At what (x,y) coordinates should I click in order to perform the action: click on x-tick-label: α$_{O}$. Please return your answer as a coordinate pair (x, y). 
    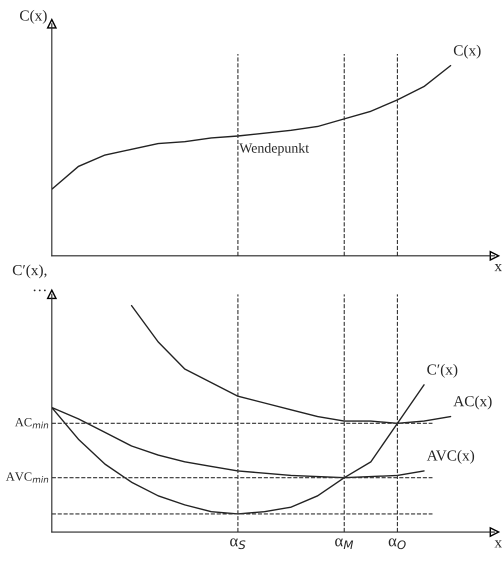
    Looking at the image, I should click on (397, 544).